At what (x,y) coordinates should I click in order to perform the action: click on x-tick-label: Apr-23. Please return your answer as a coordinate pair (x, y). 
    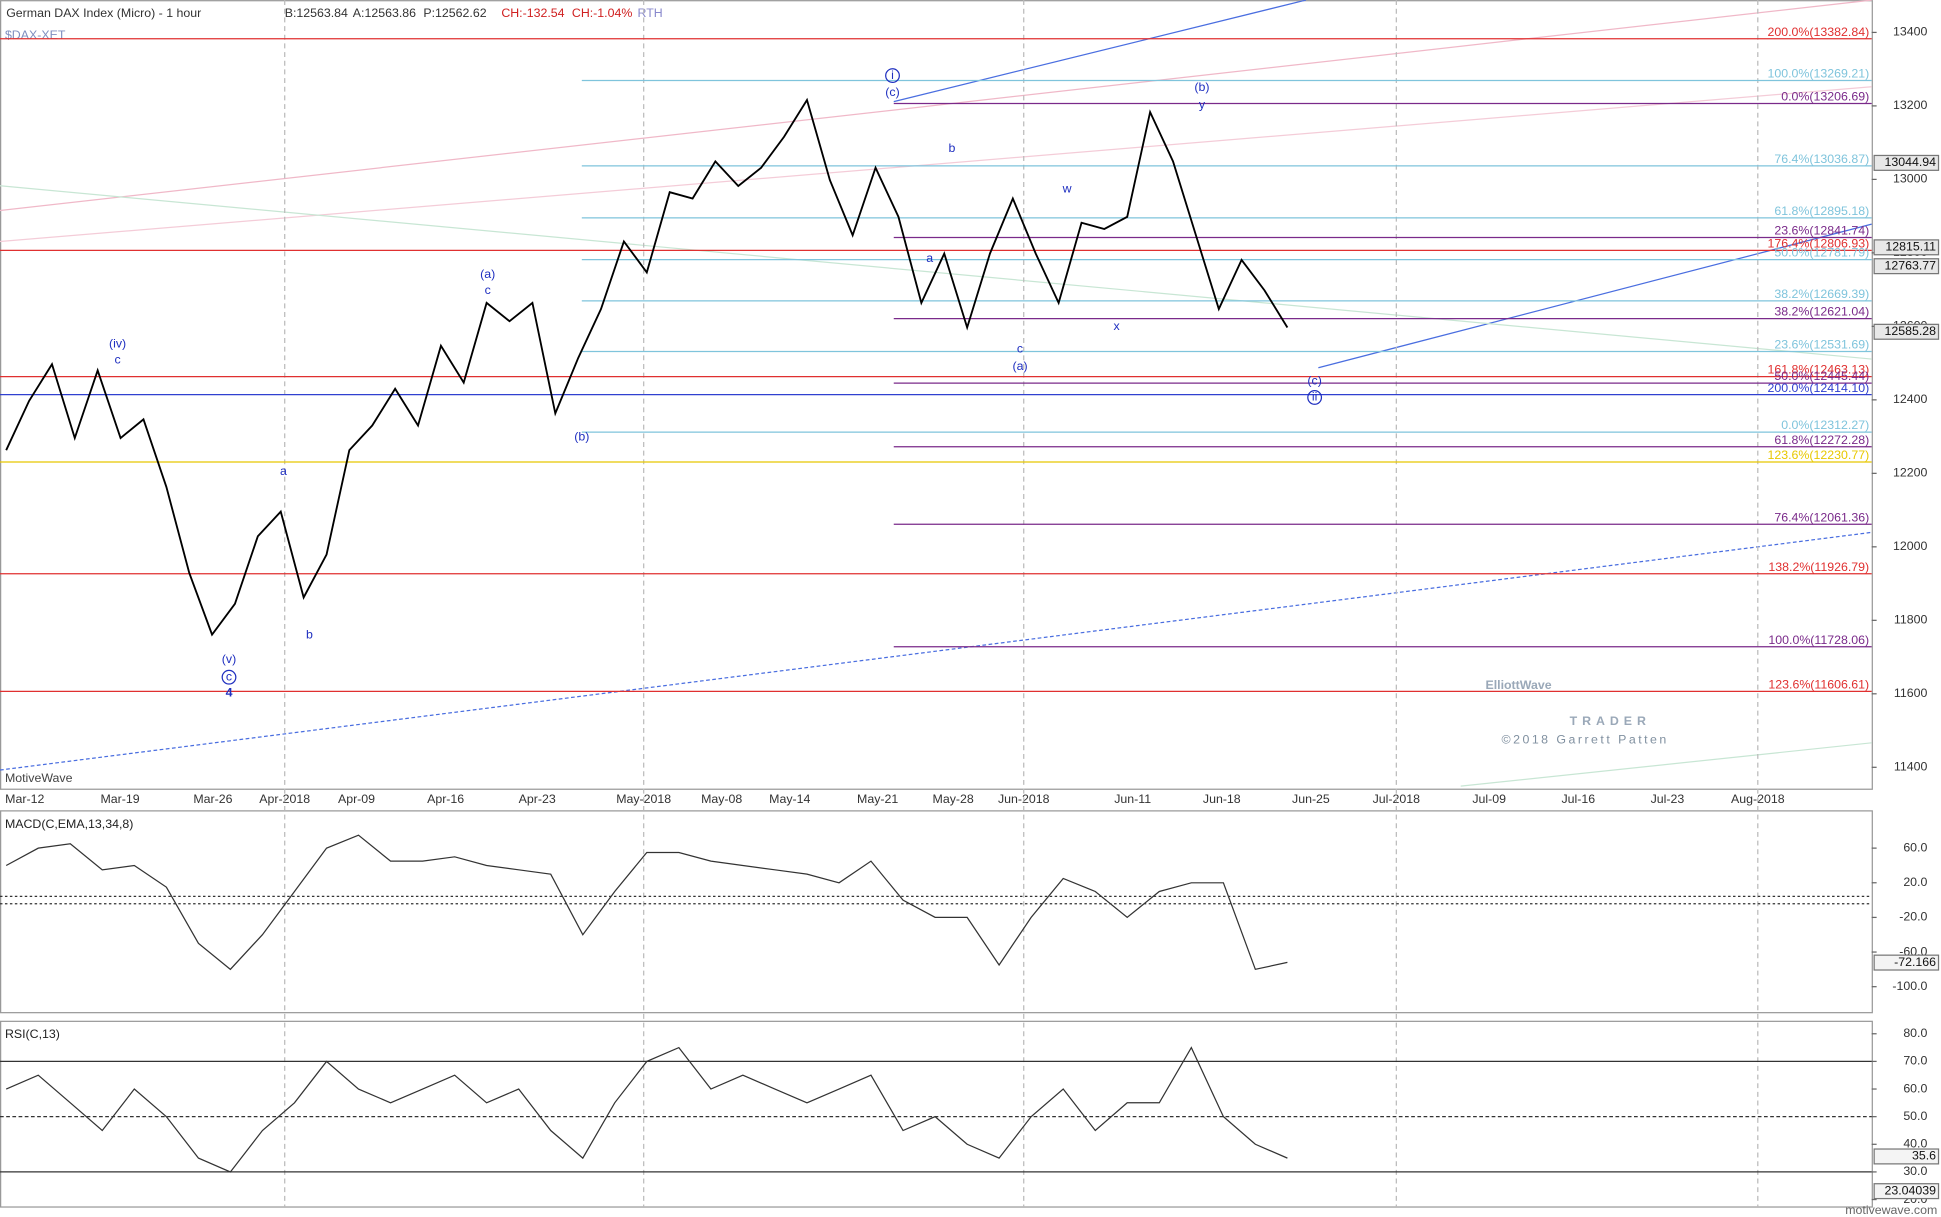
    Looking at the image, I should click on (537, 799).